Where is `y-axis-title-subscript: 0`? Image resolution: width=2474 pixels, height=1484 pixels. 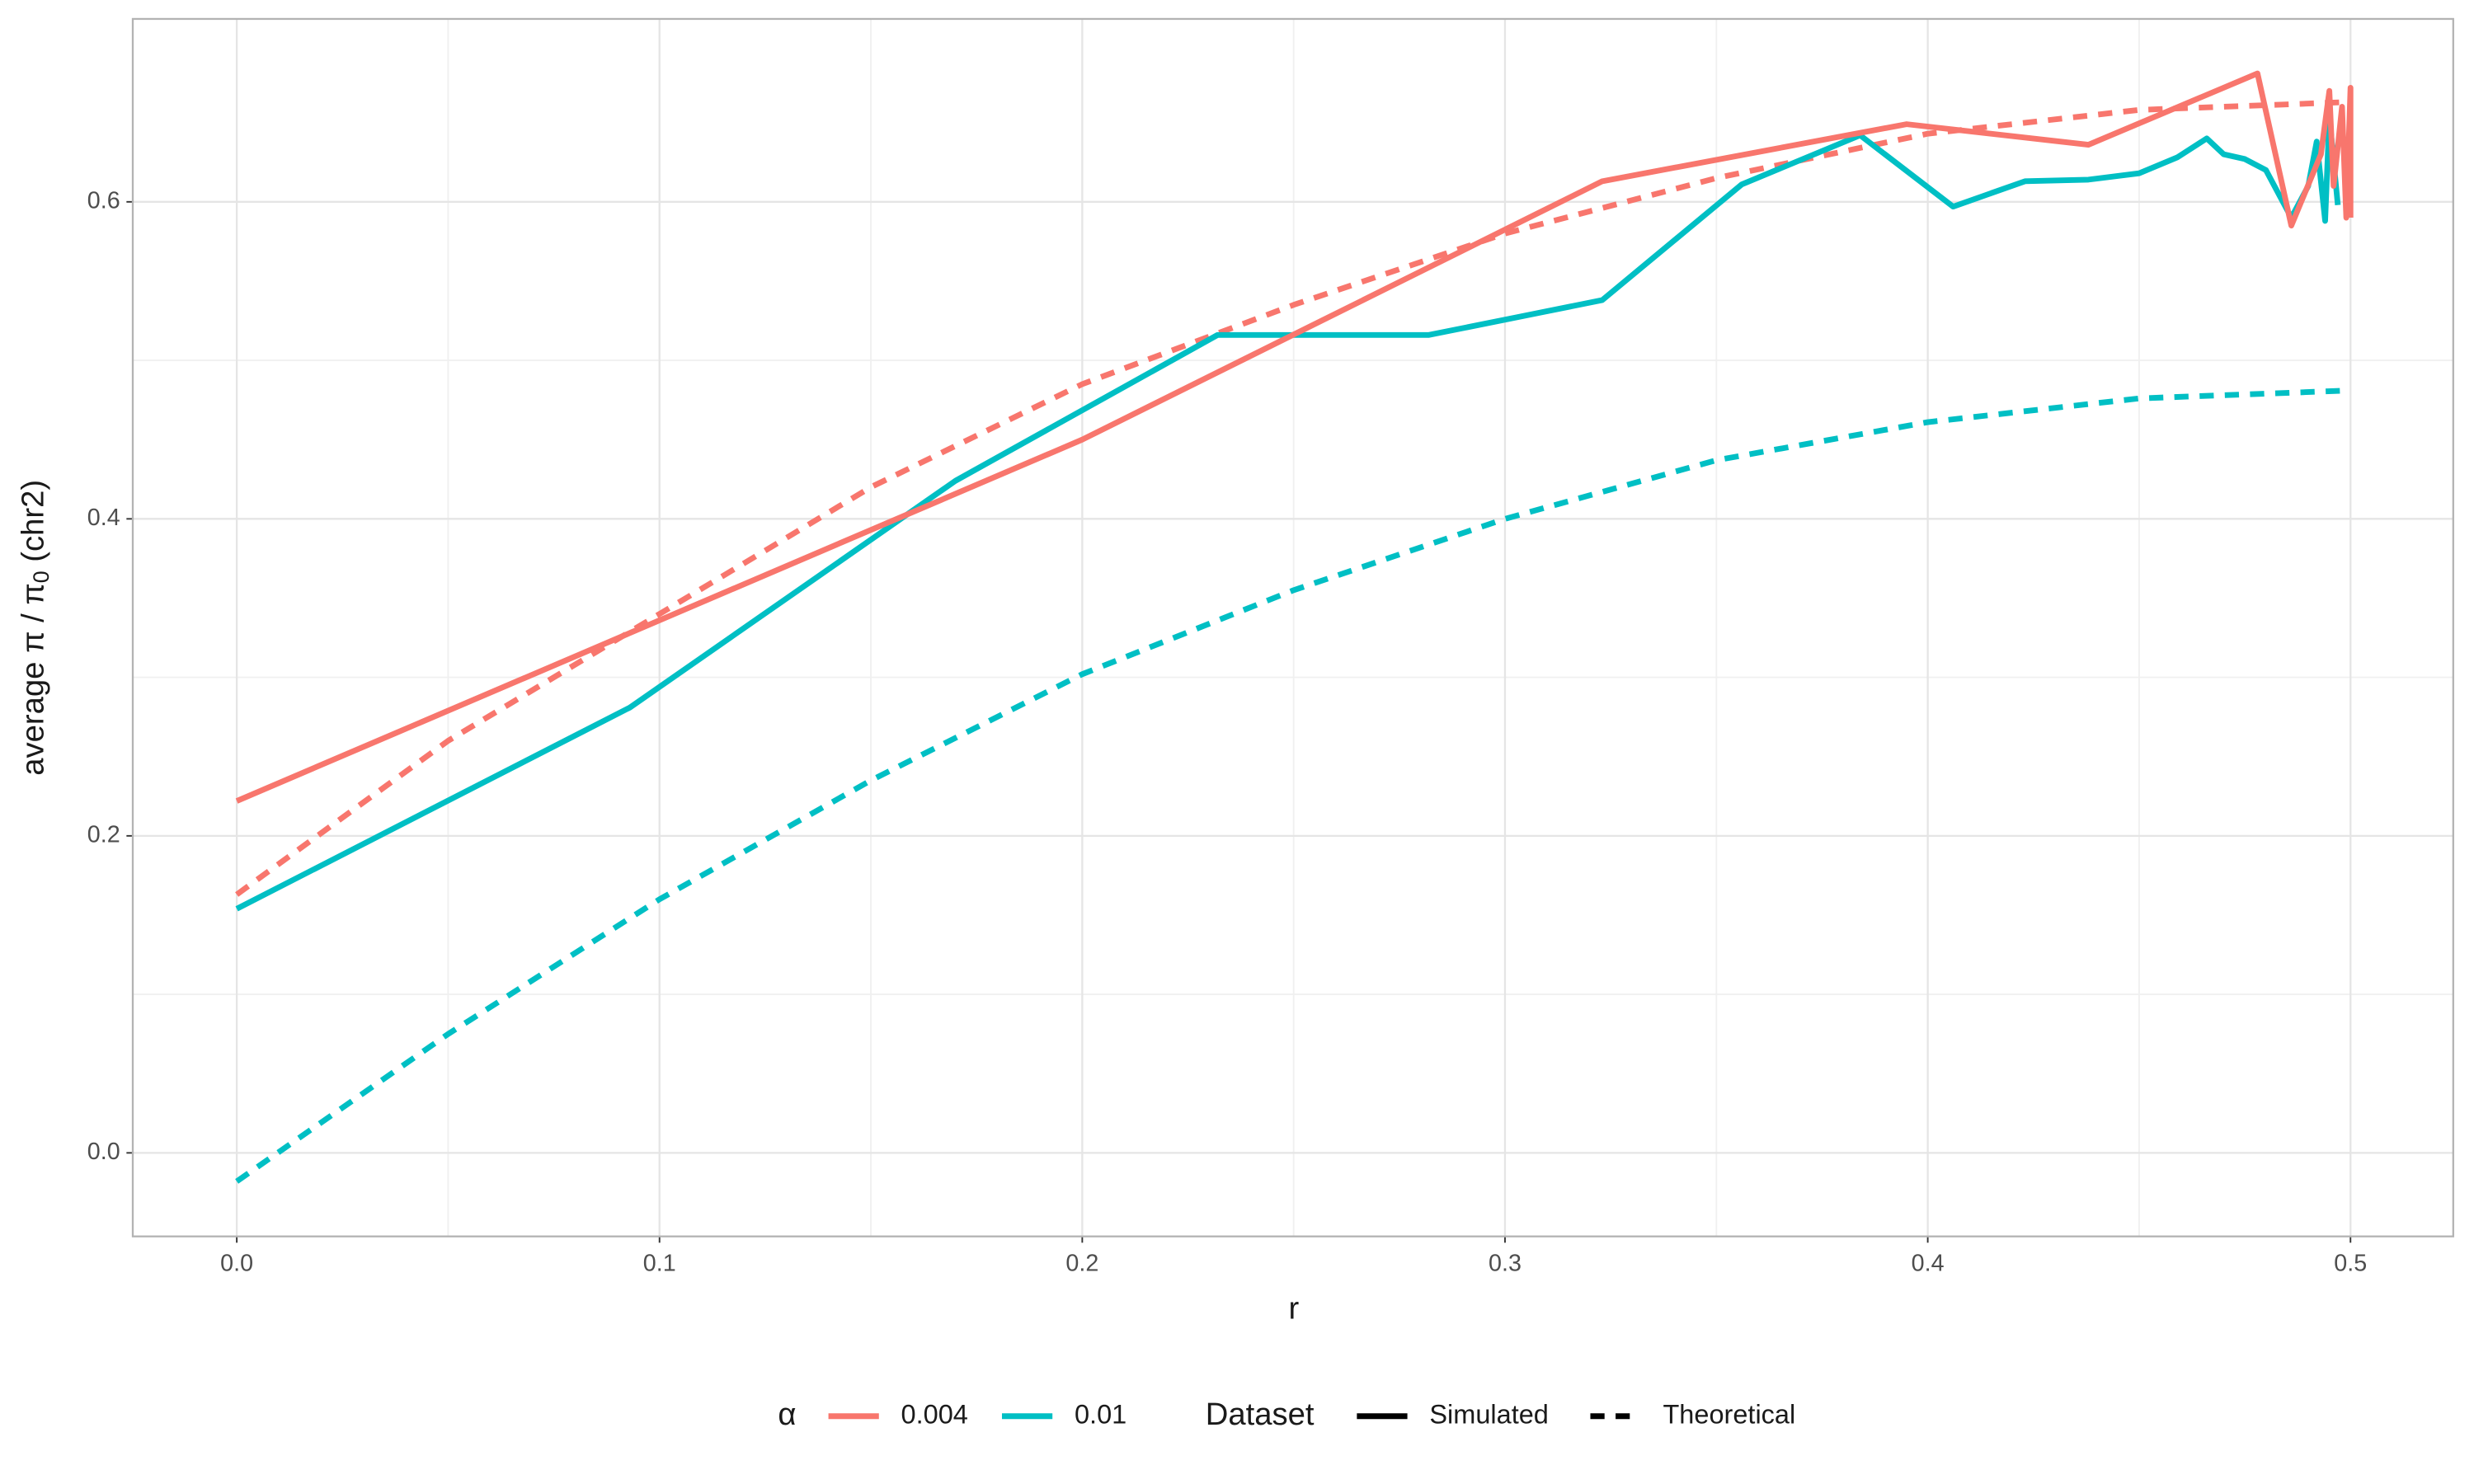
y-axis-title-subscript: 0 is located at coordinates (41, 577).